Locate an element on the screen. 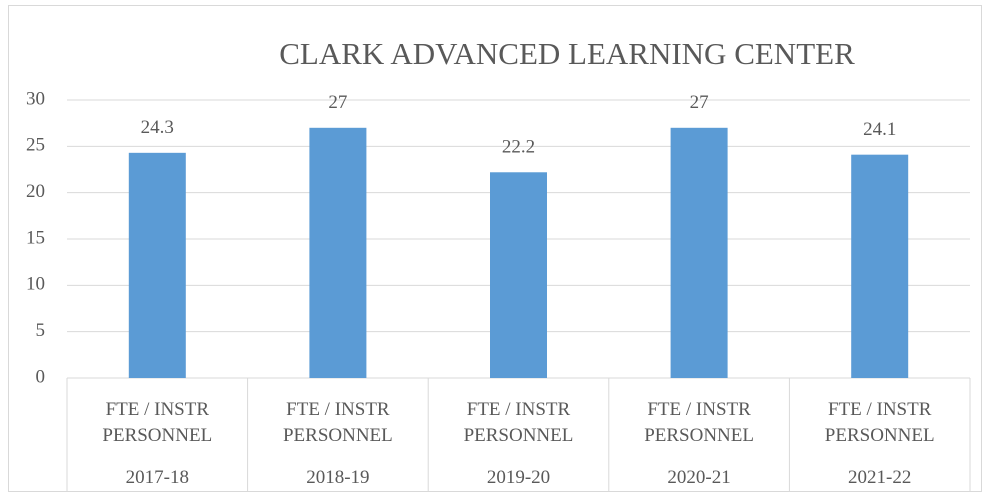  chart-title: CLARK ADVANCED LEARNING CENTER is located at coordinates (567, 53).